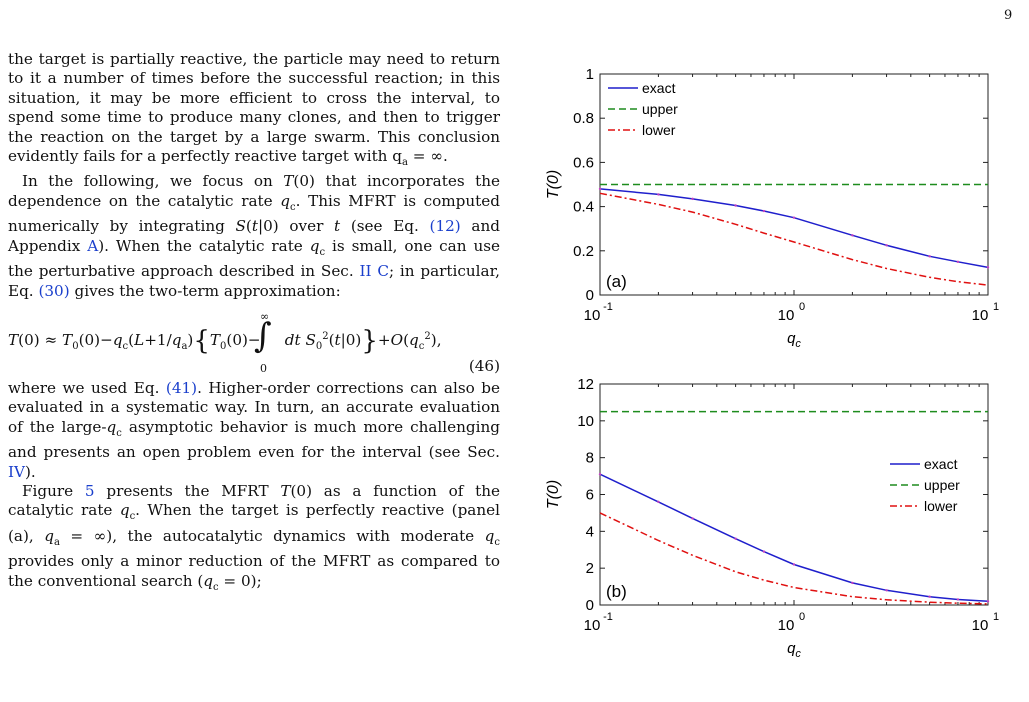 The image size is (1029, 702). Describe the element at coordinates (54, 290) in the screenshot. I see `ref-eq30: (30)` at that location.